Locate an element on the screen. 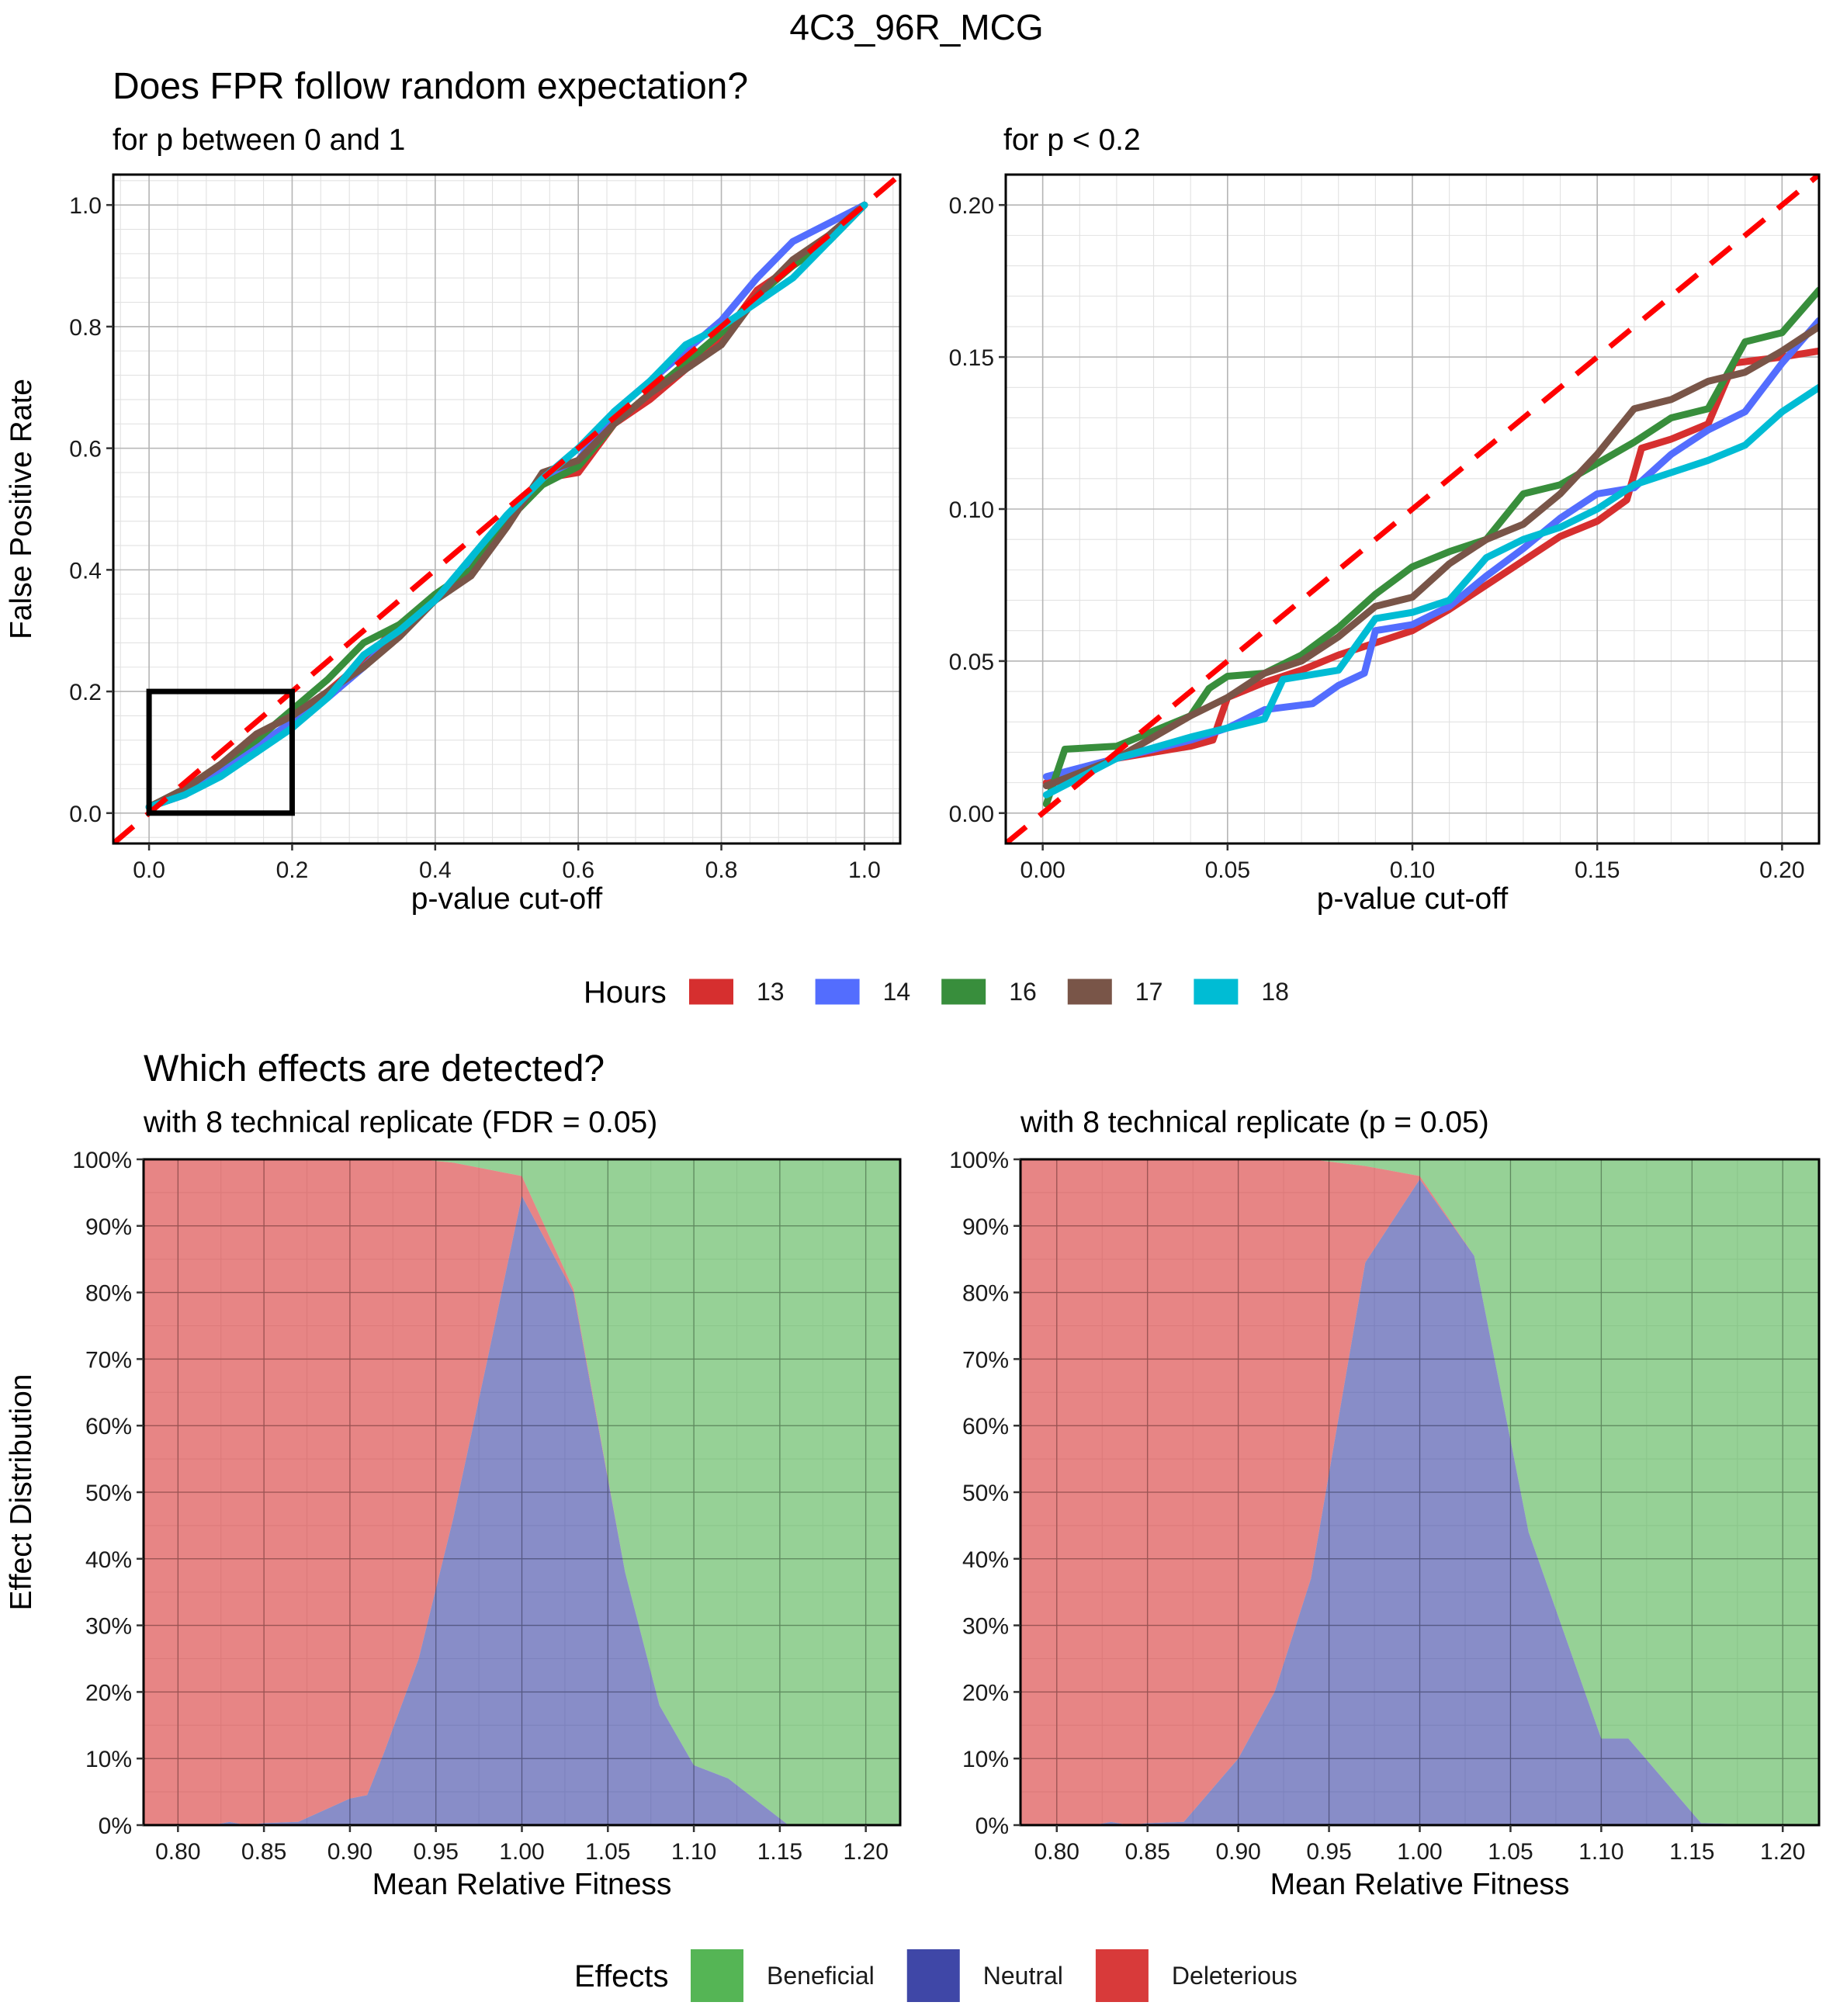 This screenshot has height=2016, width=1833. fpr-zoom-panel-subtitle: for p < 0.2 is located at coordinates (1072, 140).